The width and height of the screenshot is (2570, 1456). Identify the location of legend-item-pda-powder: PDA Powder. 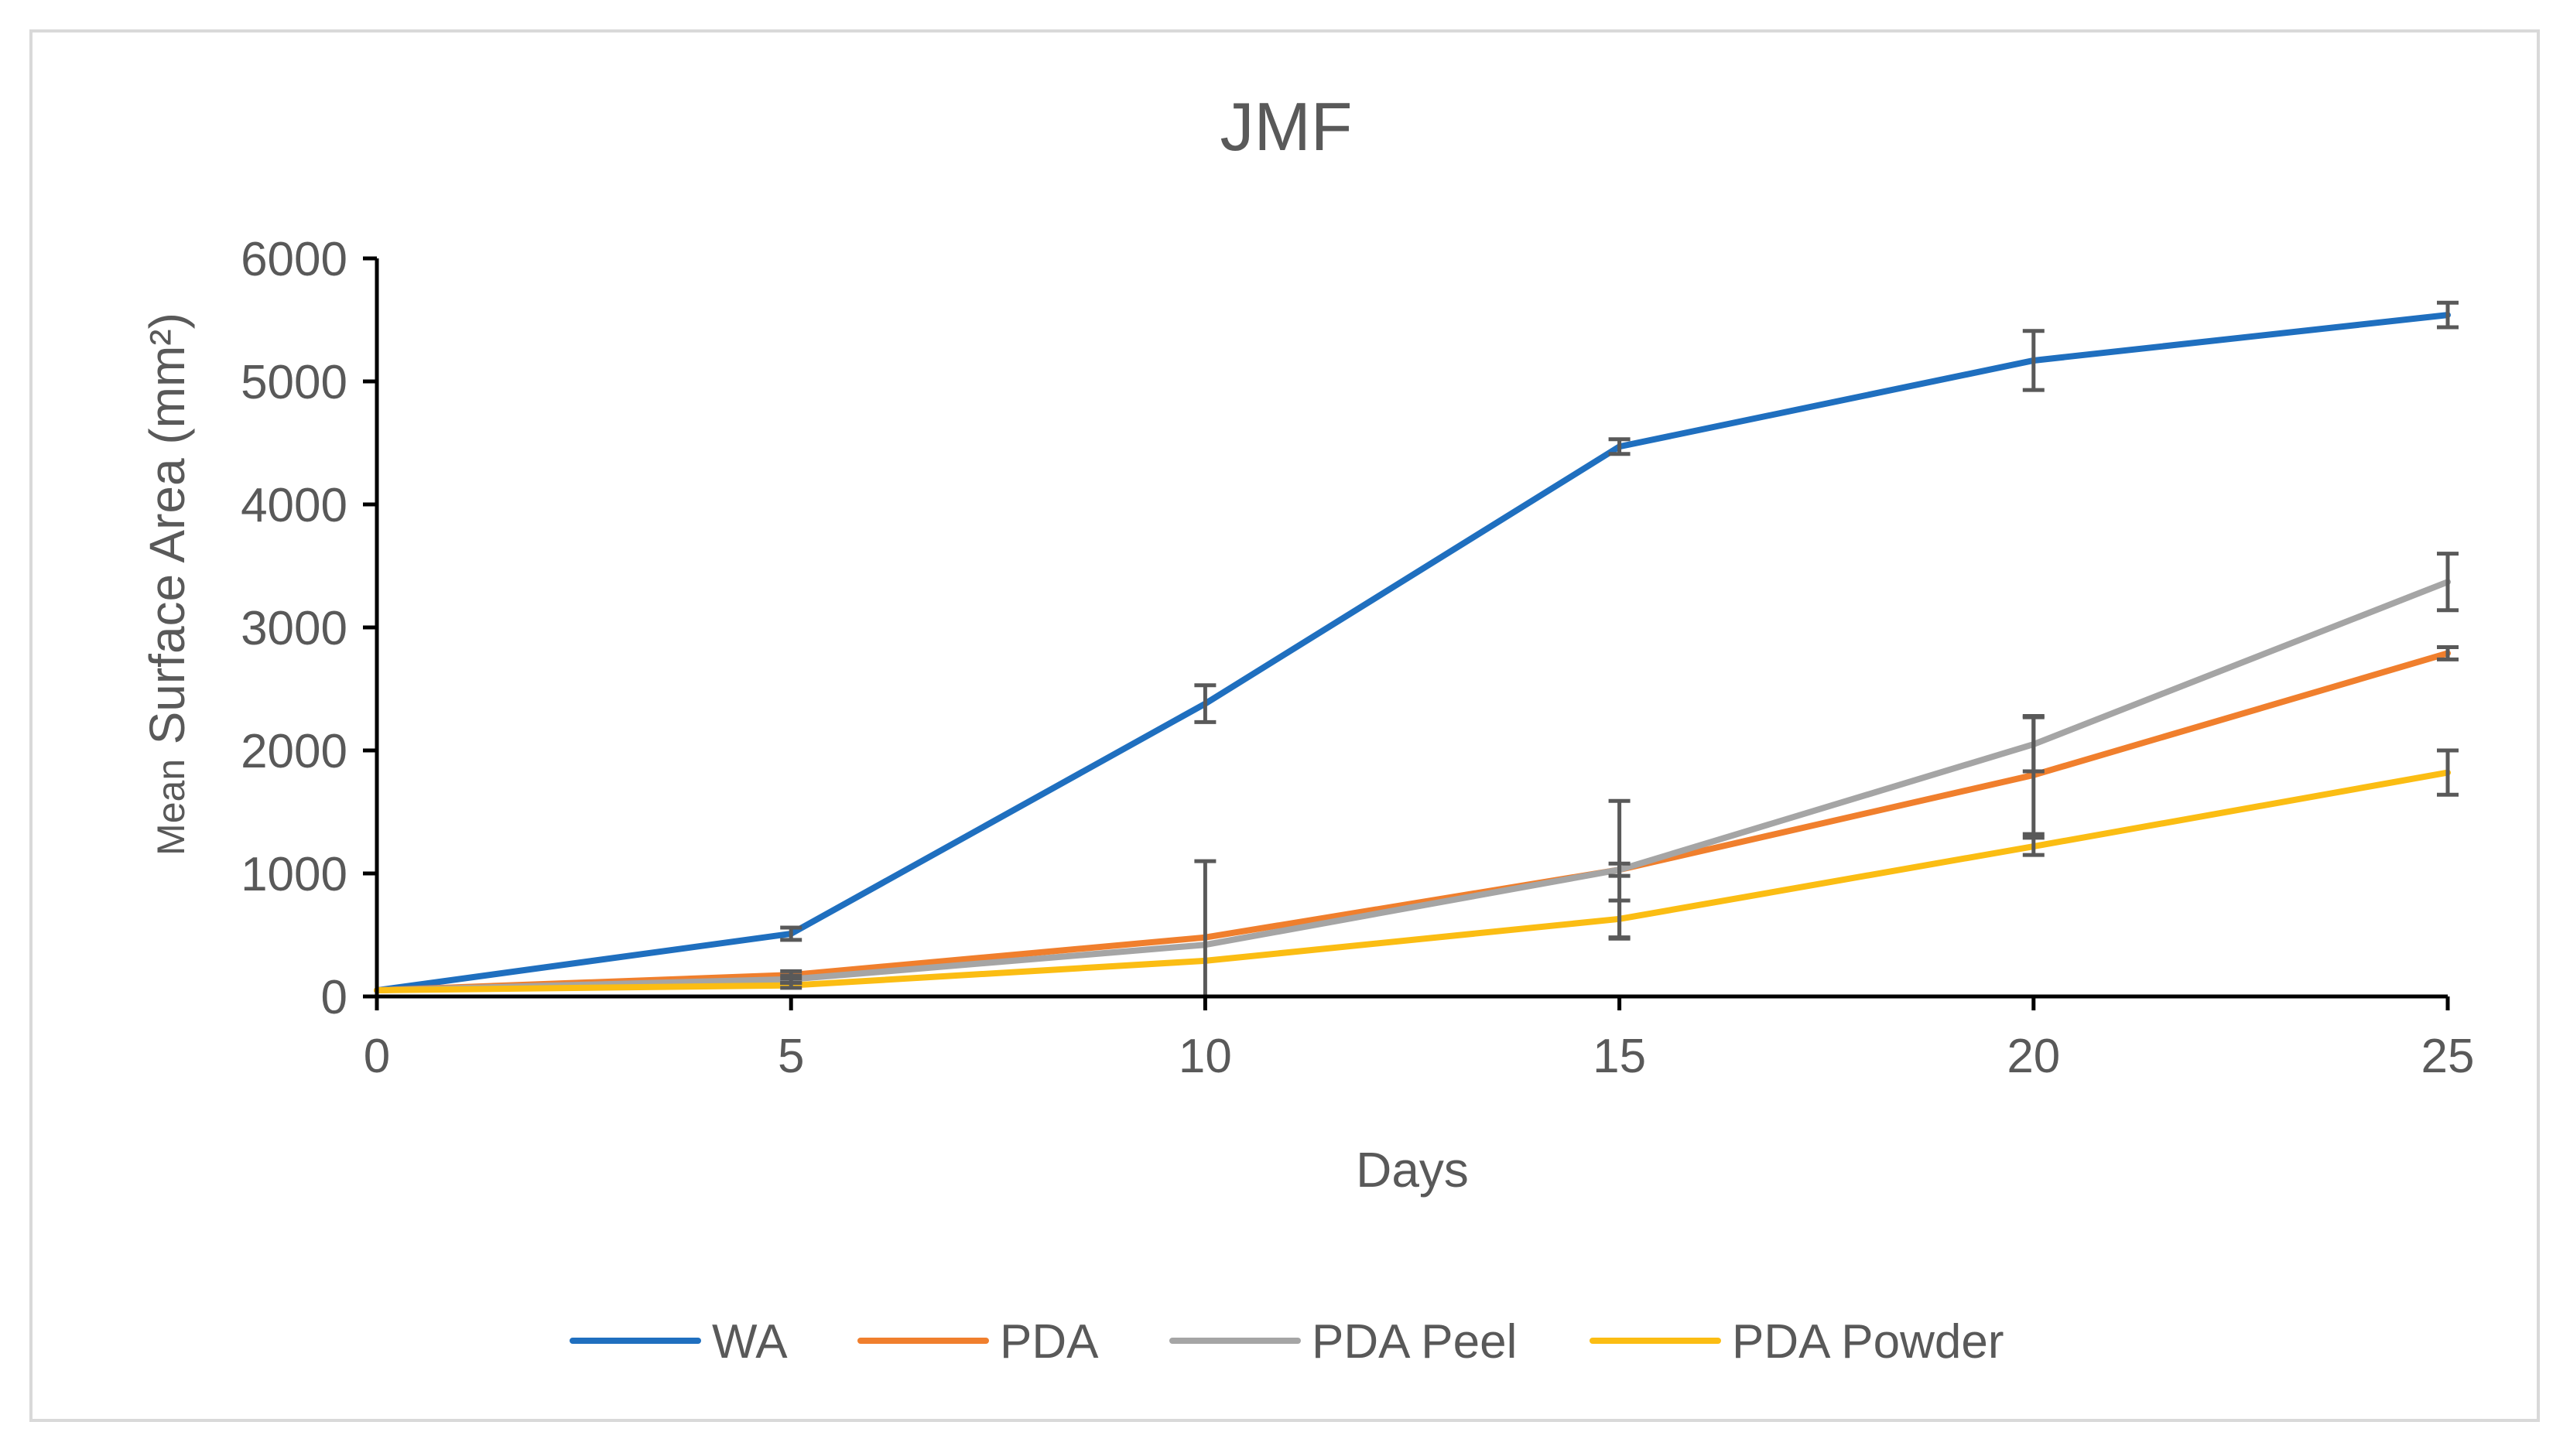
(1797, 1342).